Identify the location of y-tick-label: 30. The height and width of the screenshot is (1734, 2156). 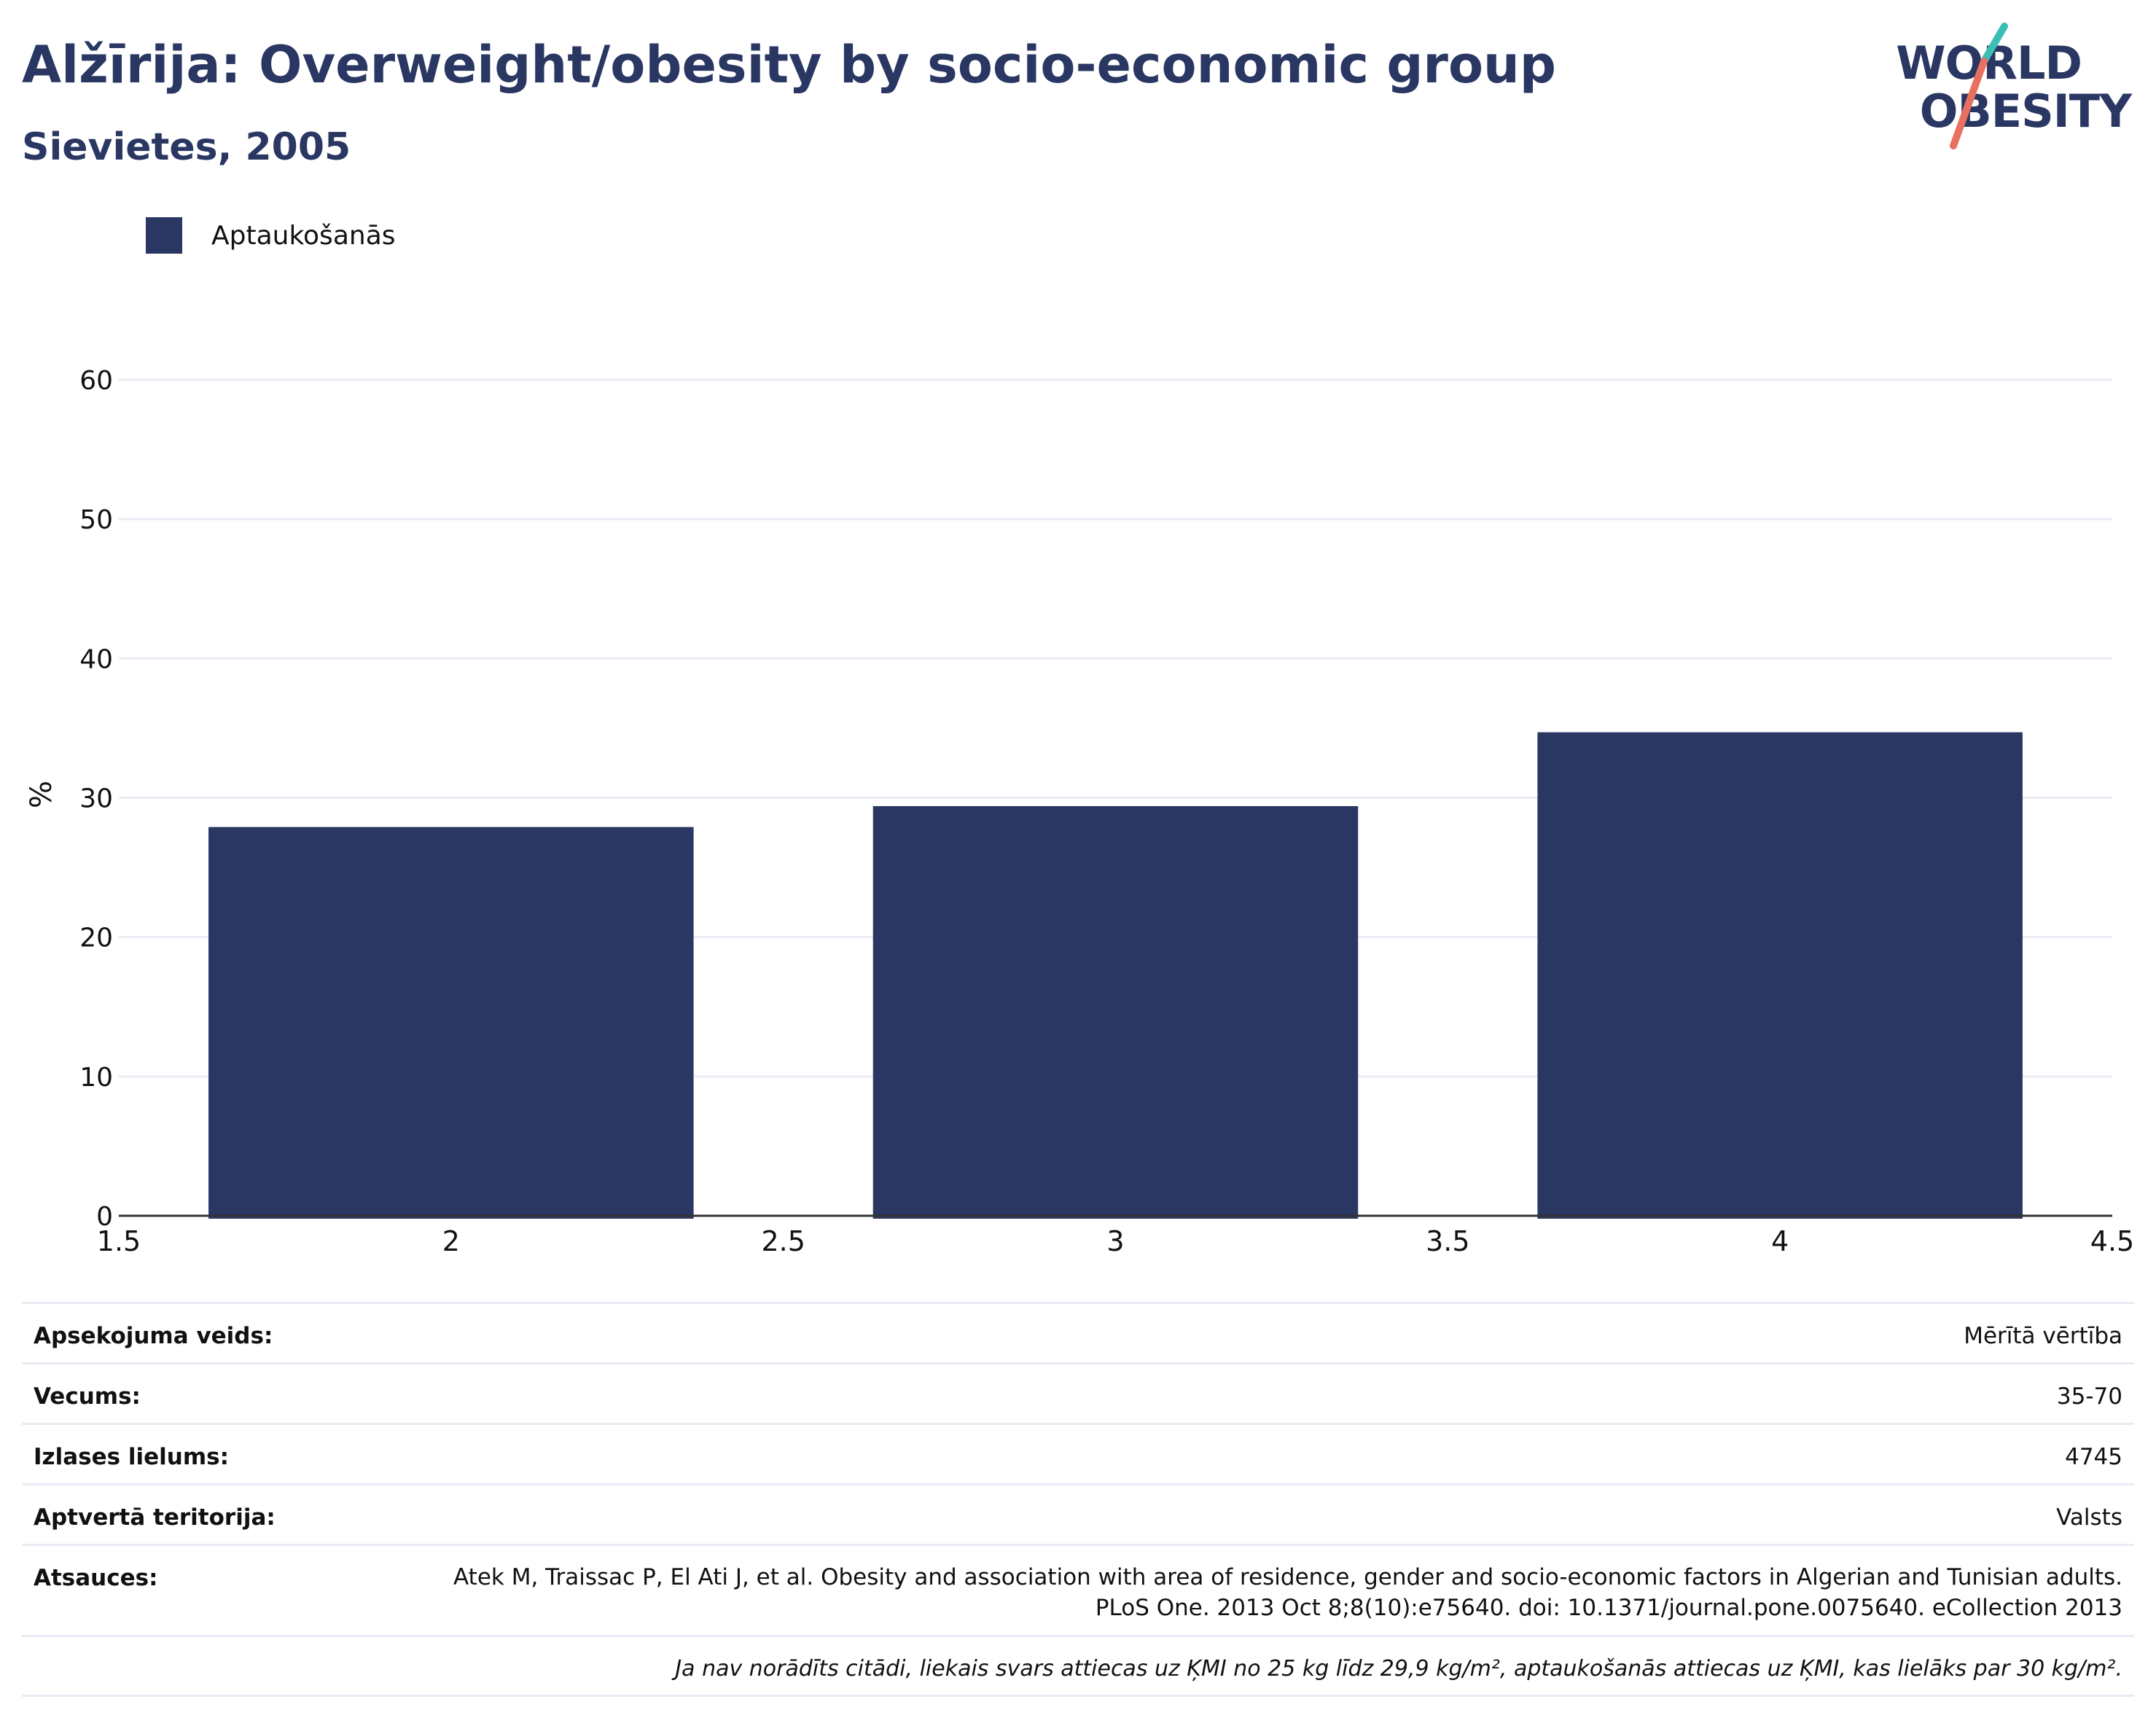
(96, 799).